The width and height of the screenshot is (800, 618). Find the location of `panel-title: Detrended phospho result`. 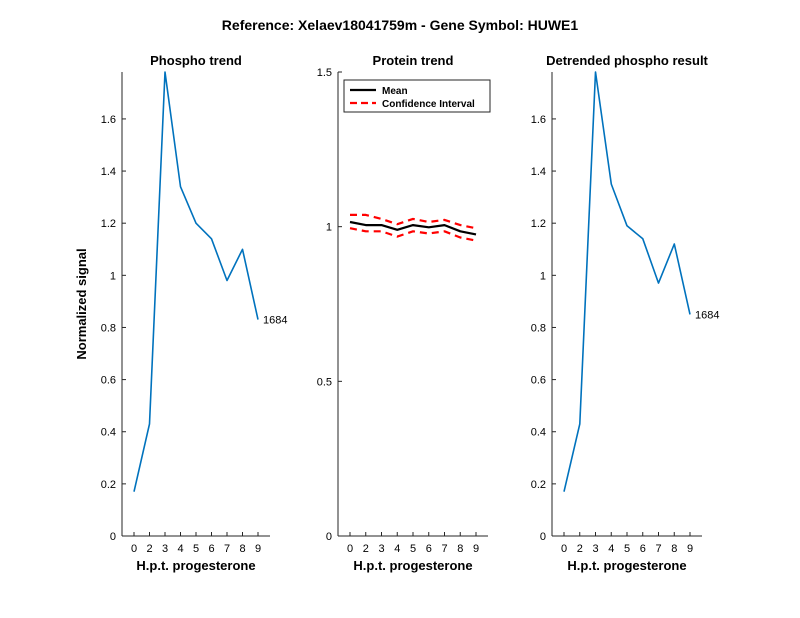

panel-title: Detrended phospho result is located at coordinates (627, 60).